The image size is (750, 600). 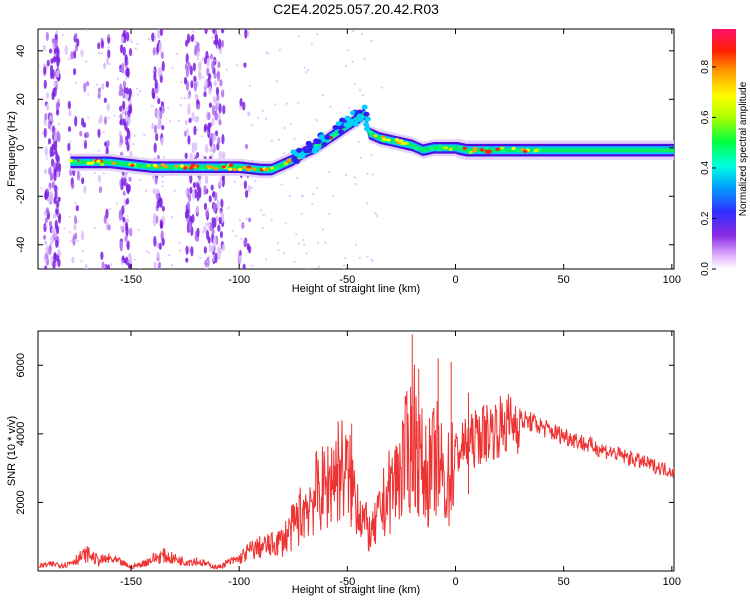 I want to click on snr-x-label: Height of straight line (km), so click(x=356, y=590).